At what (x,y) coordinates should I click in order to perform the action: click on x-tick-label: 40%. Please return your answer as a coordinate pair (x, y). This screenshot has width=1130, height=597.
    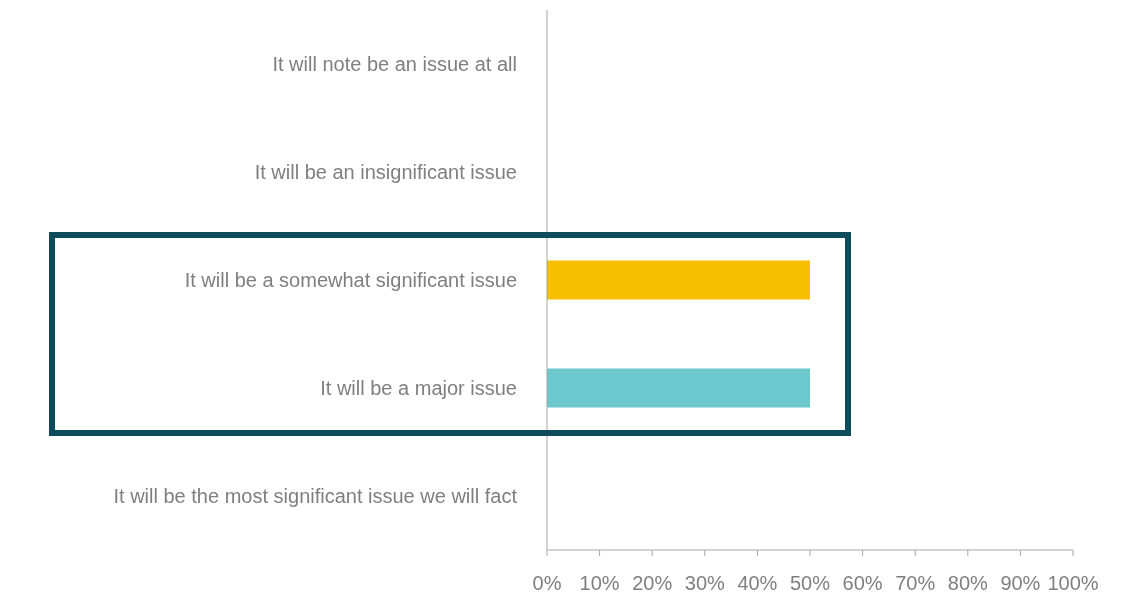
    Looking at the image, I should click on (757, 583).